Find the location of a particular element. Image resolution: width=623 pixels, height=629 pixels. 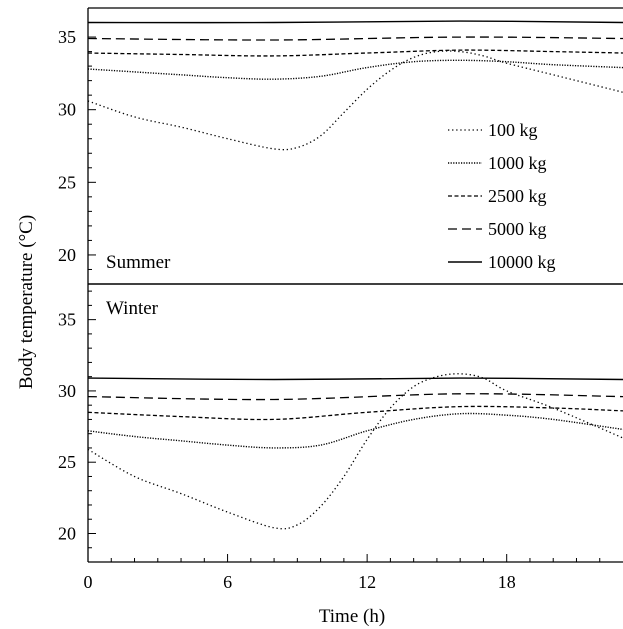

legend: 100 kg 1000 kg 2500 kg 5000 kg 10000 kg is located at coordinates (502, 196).